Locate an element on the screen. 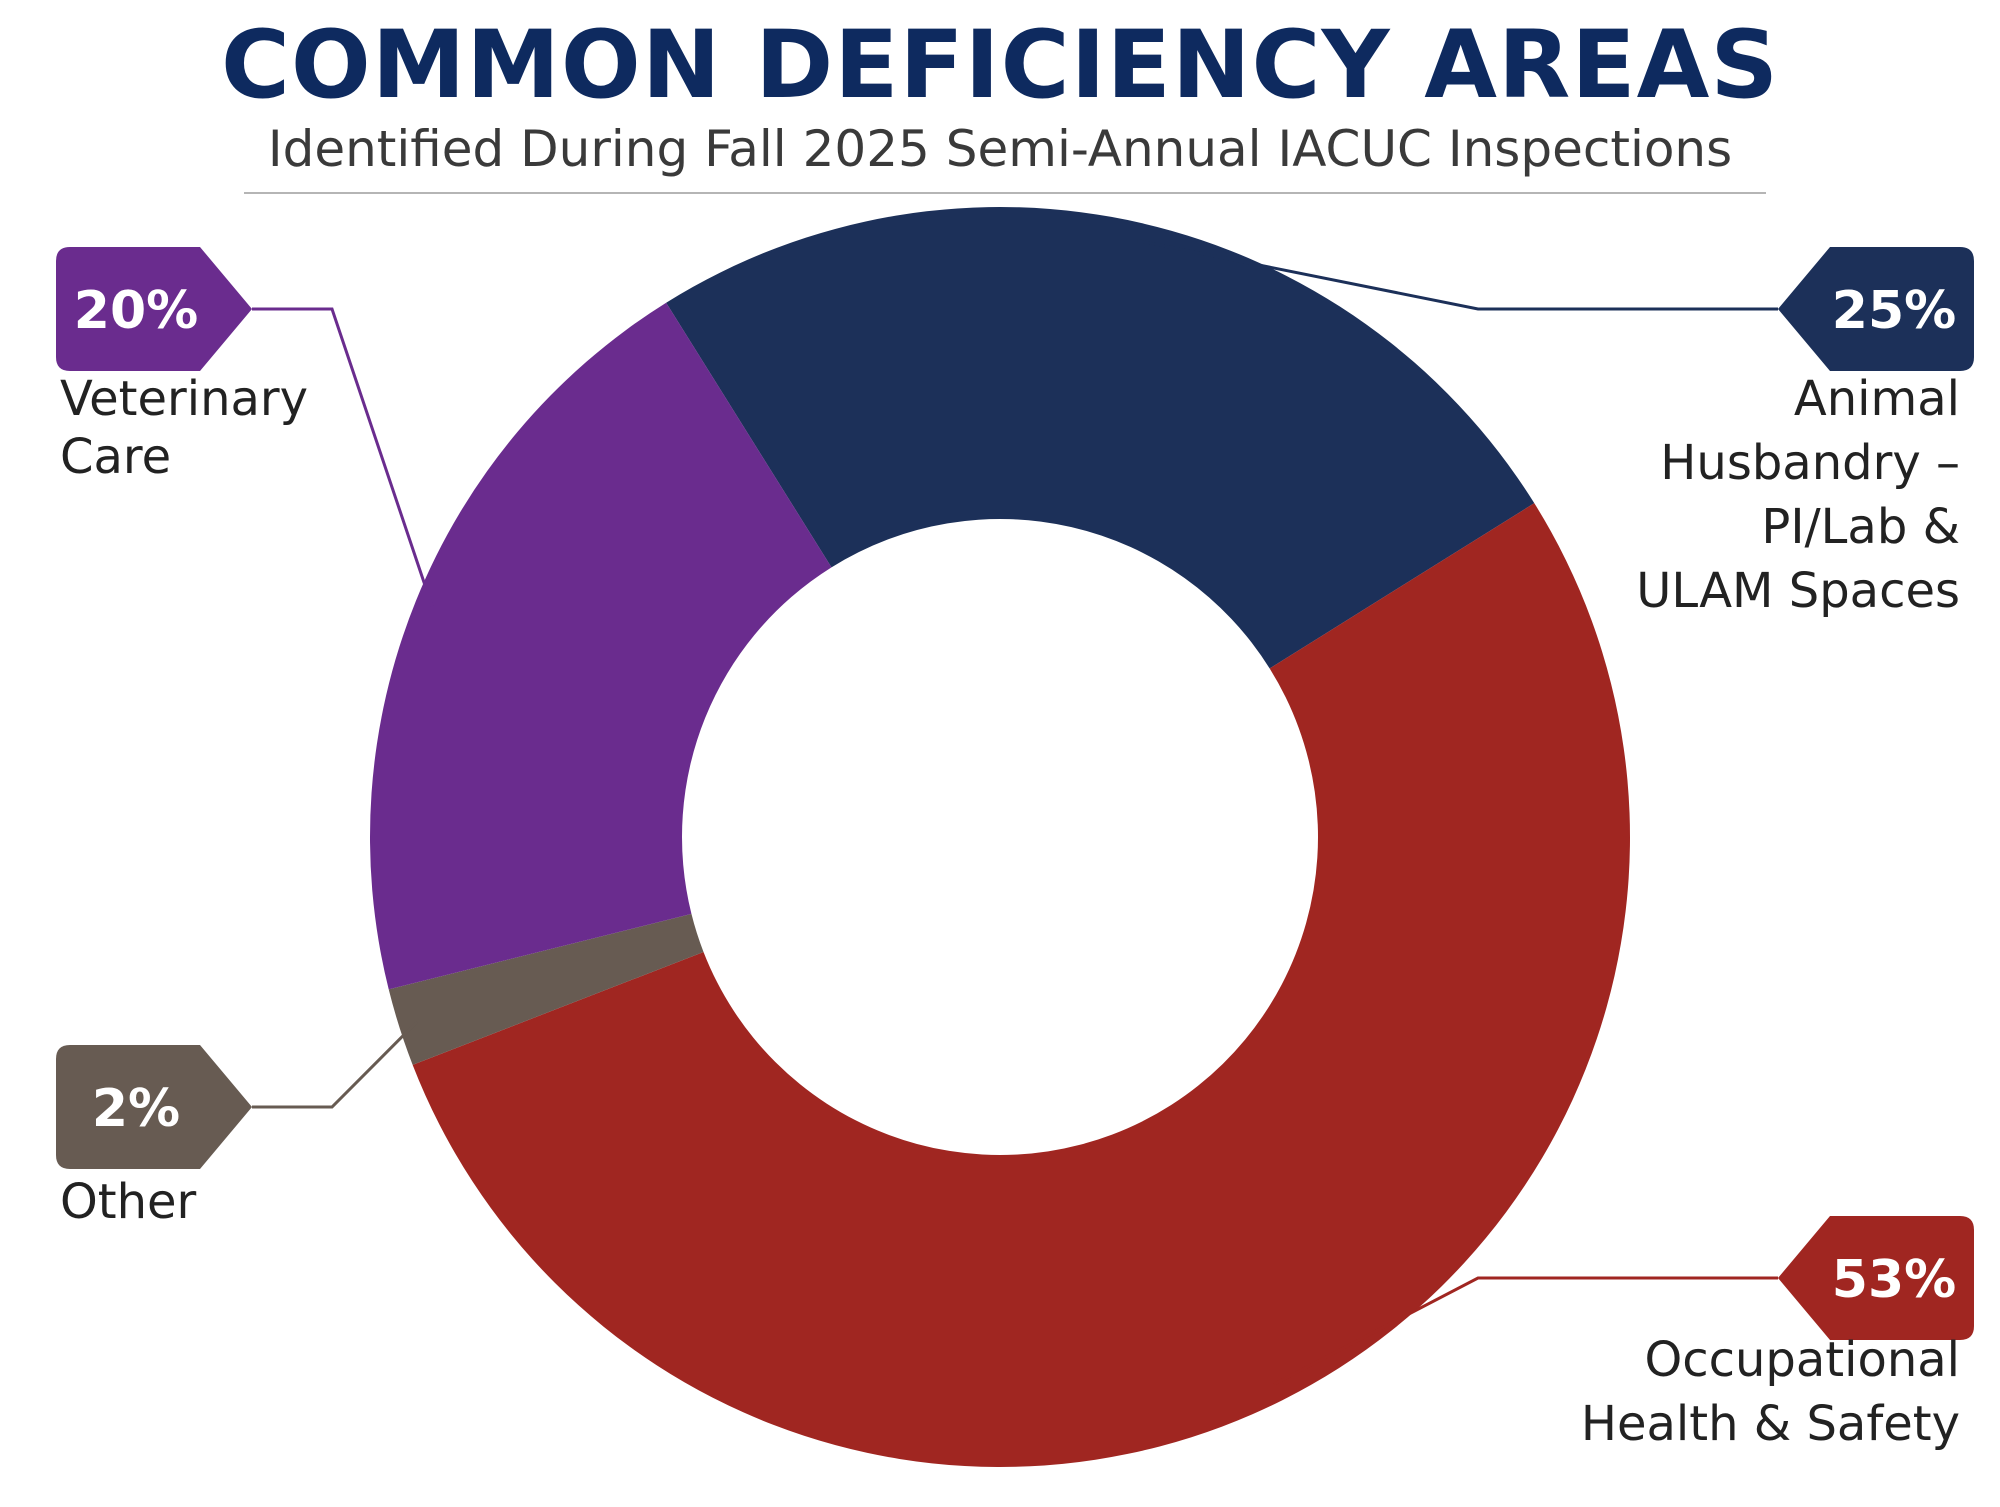  value-label-0: 25% is located at coordinates (1894, 311).